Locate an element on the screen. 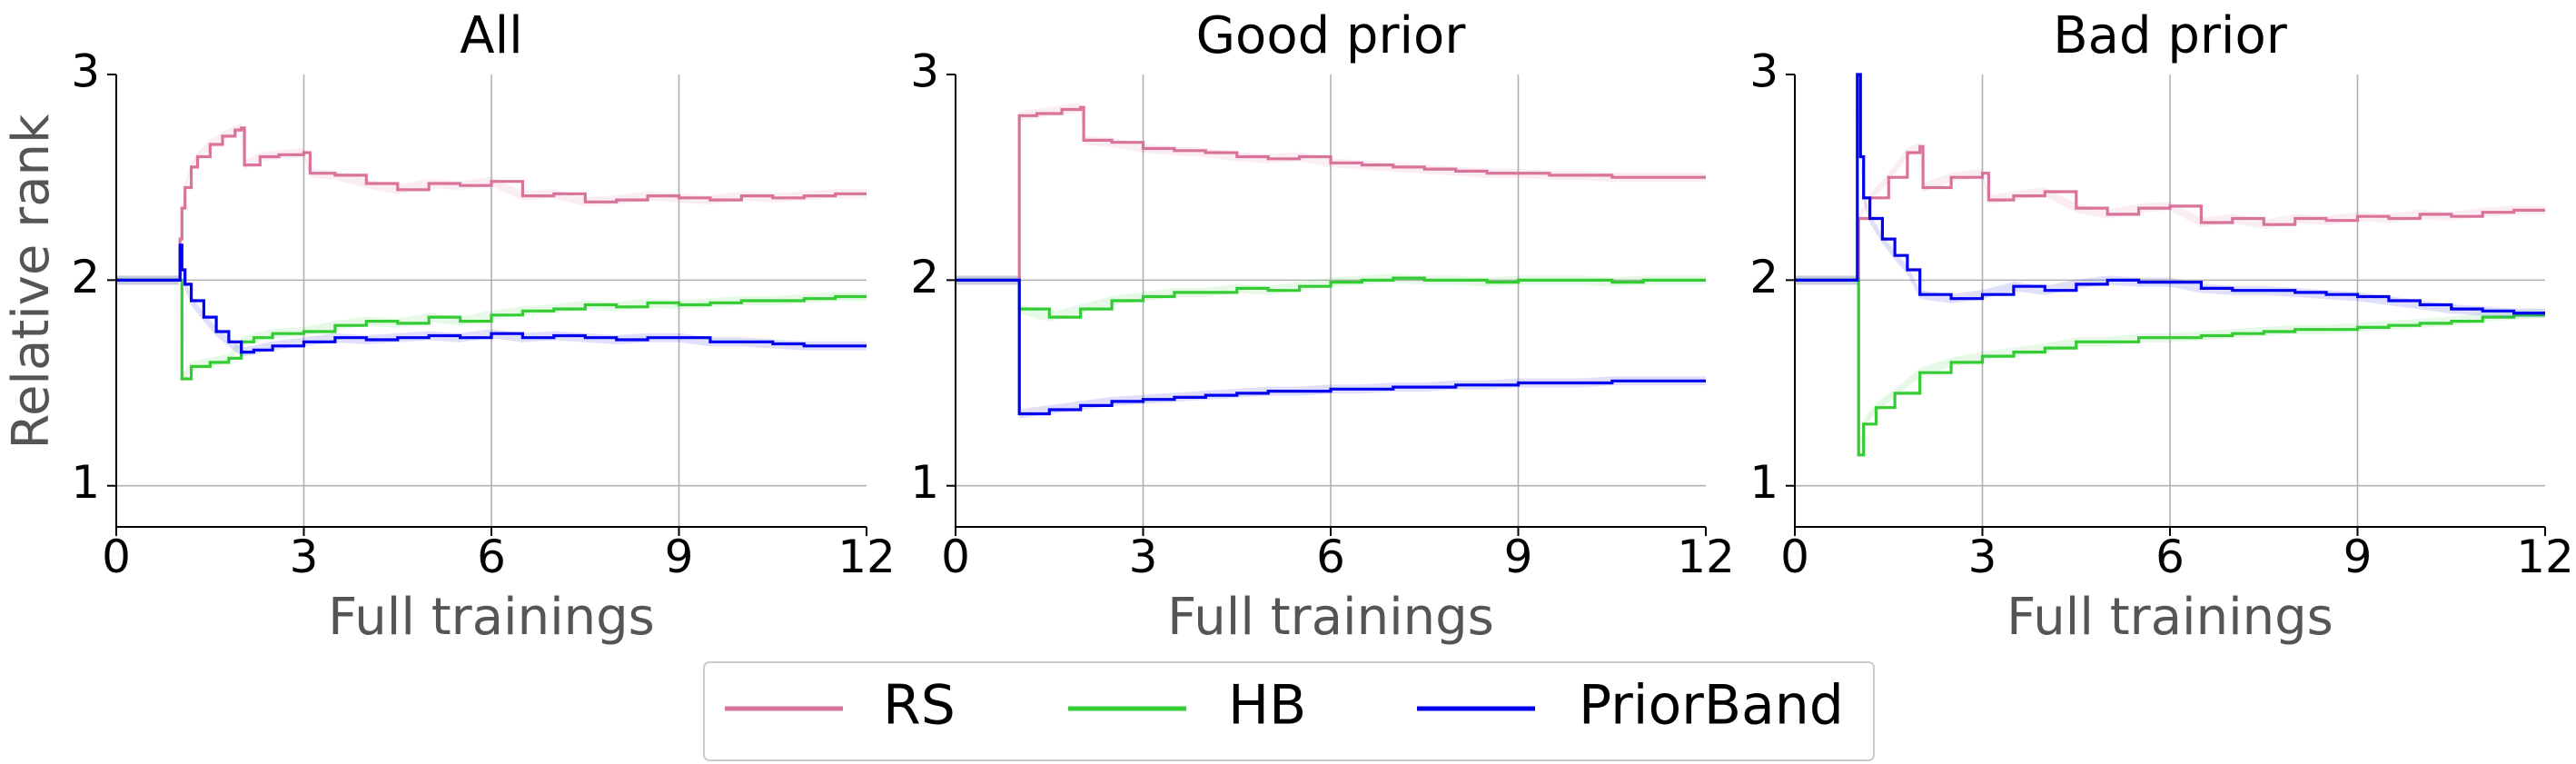 This screenshot has height=764, width=2576. legend: RS HB PriorBand is located at coordinates (1289, 711).